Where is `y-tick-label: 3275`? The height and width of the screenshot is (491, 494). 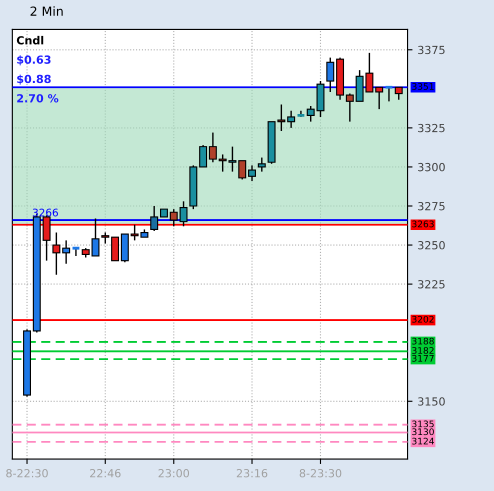 y-tick-label: 3275 is located at coordinates (431, 206).